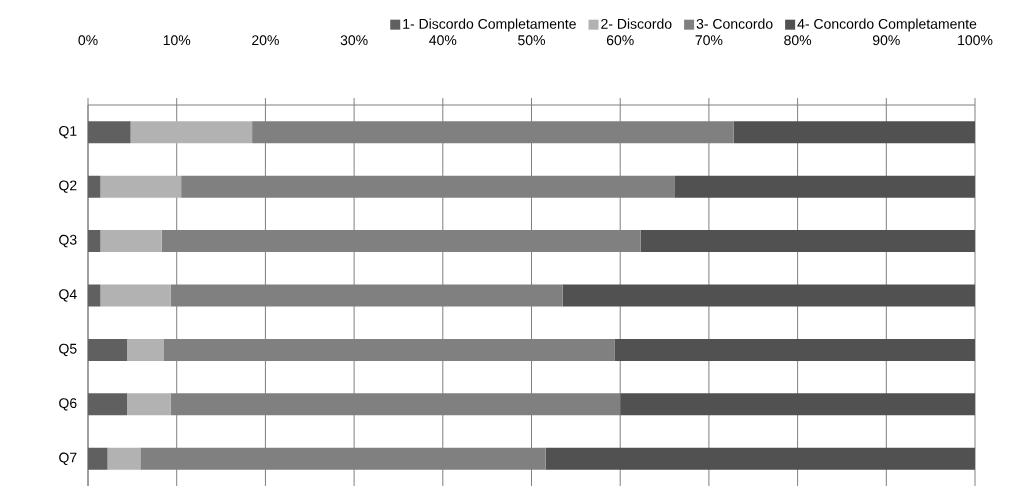 This screenshot has height=491, width=1027. Describe the element at coordinates (68, 187) in the screenshot. I see `y-tick-label: Q2` at that location.